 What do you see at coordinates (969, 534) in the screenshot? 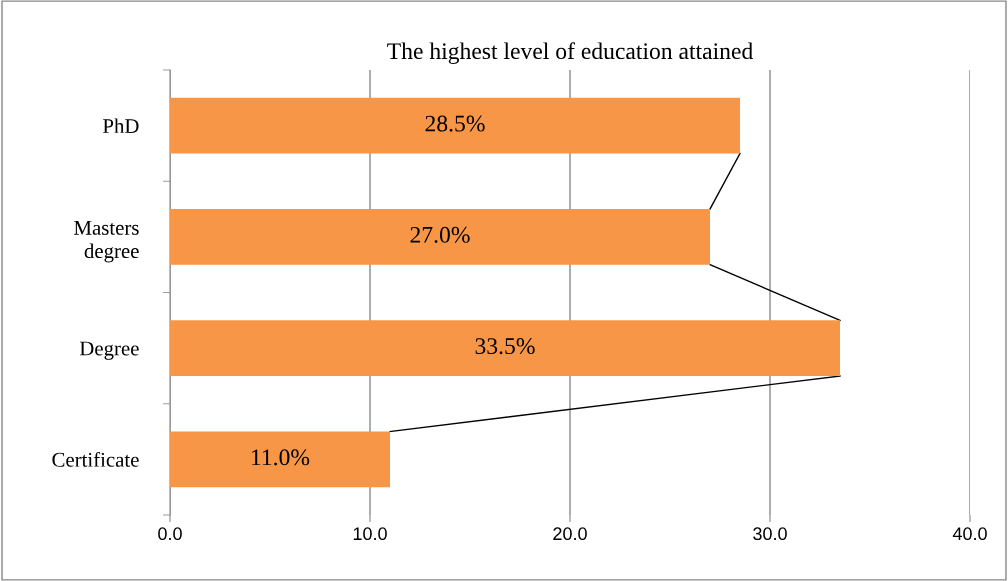
I see `x-tick-label: 40.0` at bounding box center [969, 534].